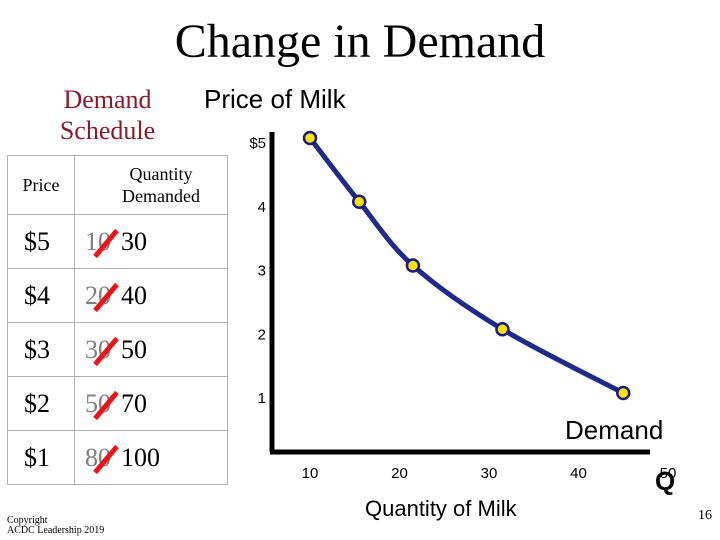 Image resolution: width=720 pixels, height=540 pixels. Describe the element at coordinates (441, 508) in the screenshot. I see `x-axis-title: Quantity of Milk` at that location.